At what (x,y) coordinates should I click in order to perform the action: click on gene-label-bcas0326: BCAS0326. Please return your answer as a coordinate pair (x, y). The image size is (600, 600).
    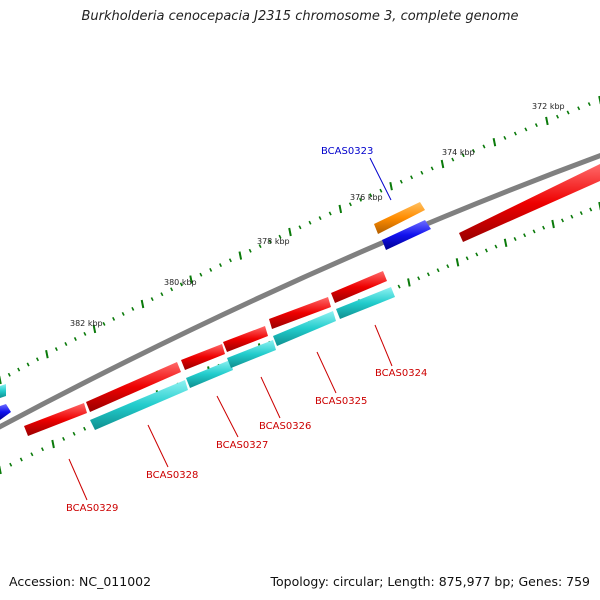
    Looking at the image, I should click on (285, 426).